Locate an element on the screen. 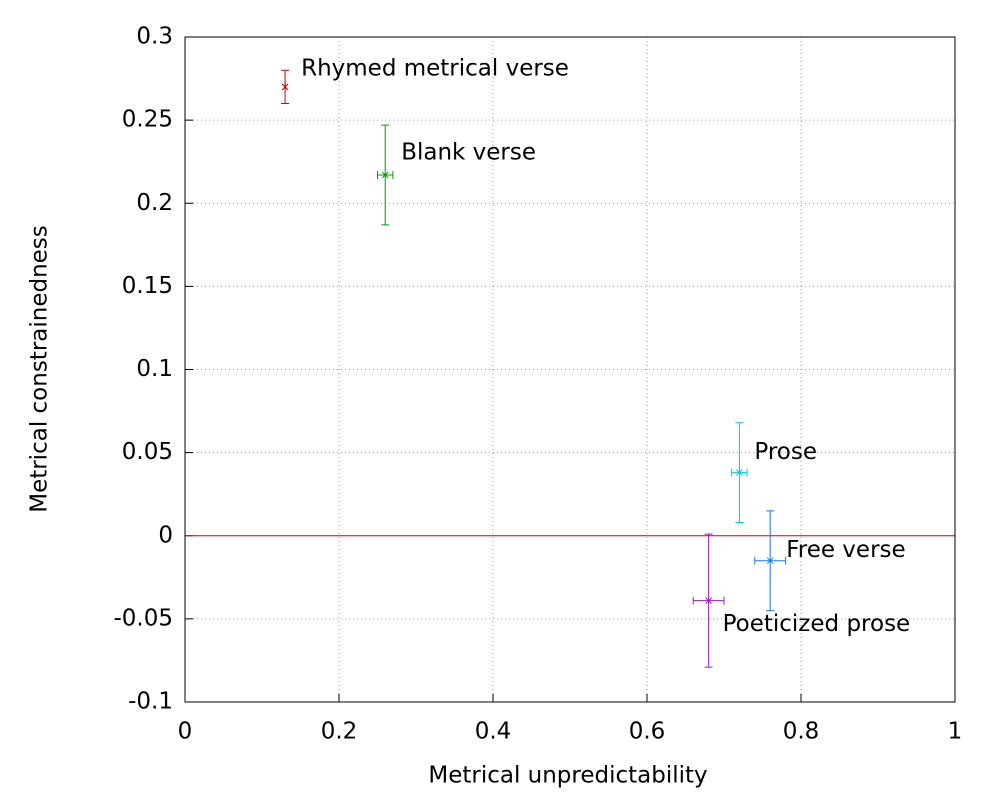  y-tick-label: 0.25 is located at coordinates (147, 120).